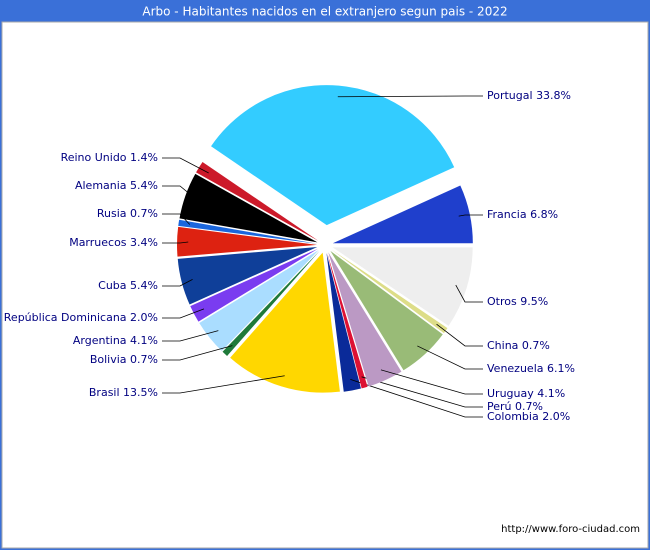 The height and width of the screenshot is (550, 650). Describe the element at coordinates (98, 242) in the screenshot. I see `slice-name: Marruecos` at that location.